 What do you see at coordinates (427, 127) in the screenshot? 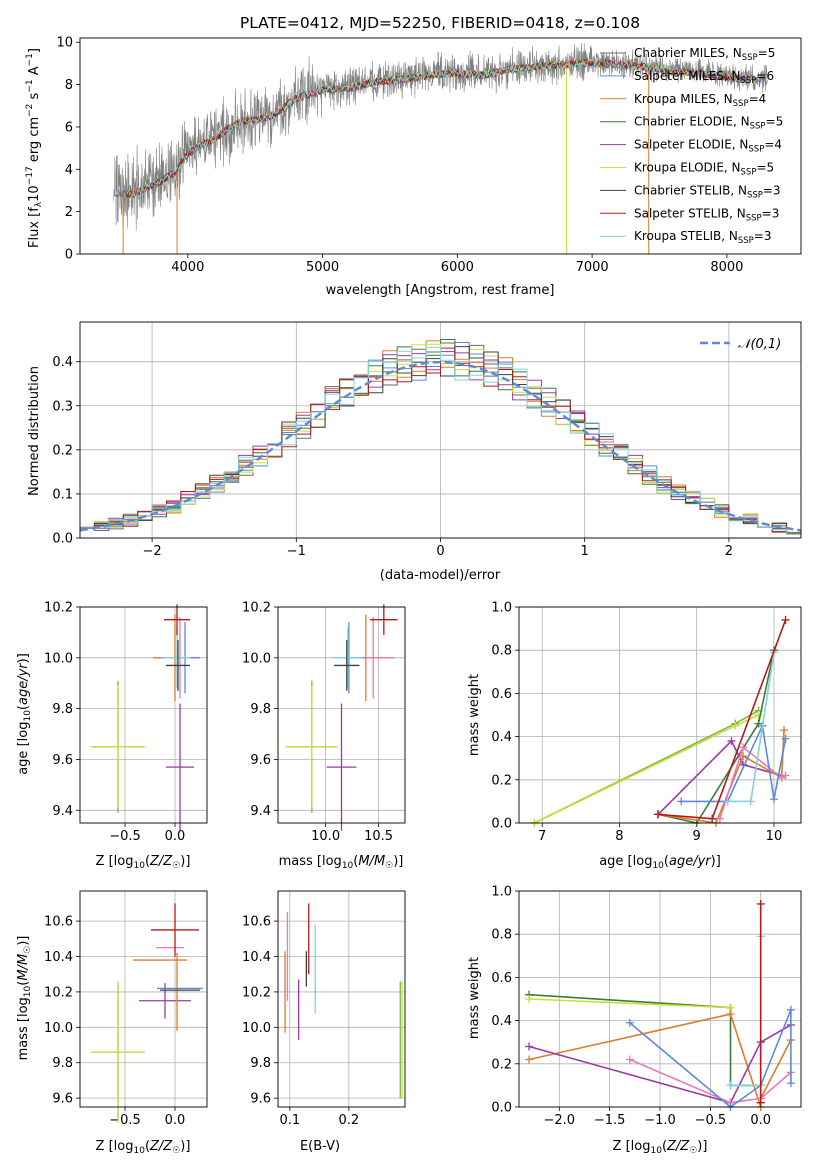
I see `model-spectrum` at bounding box center [427, 127].